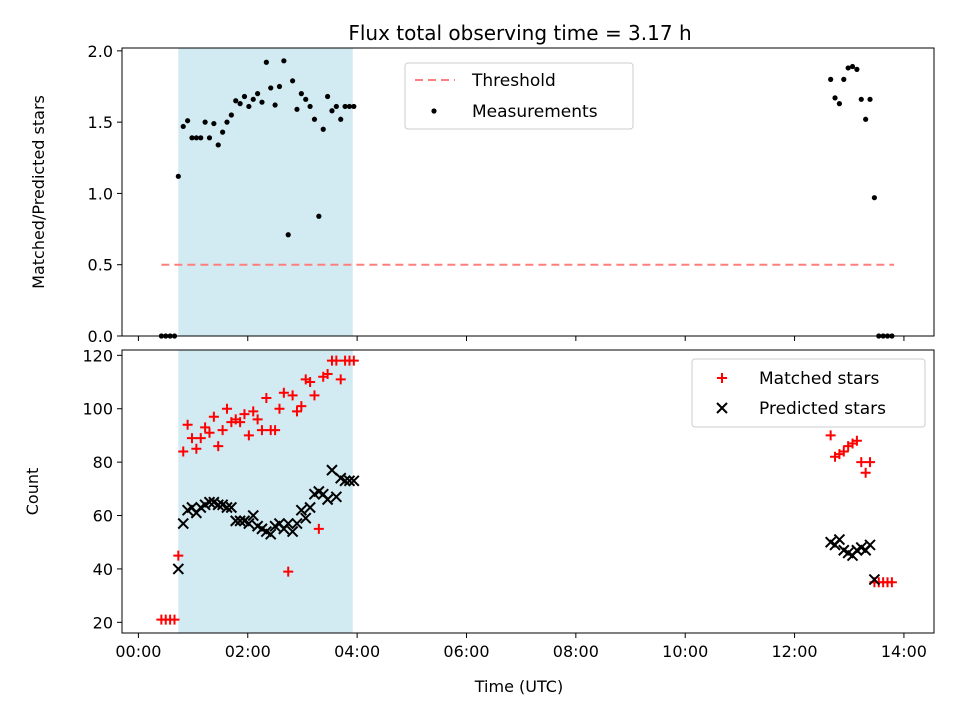  What do you see at coordinates (722, 408) in the screenshot?
I see `legend-predicted-swatch` at bounding box center [722, 408].